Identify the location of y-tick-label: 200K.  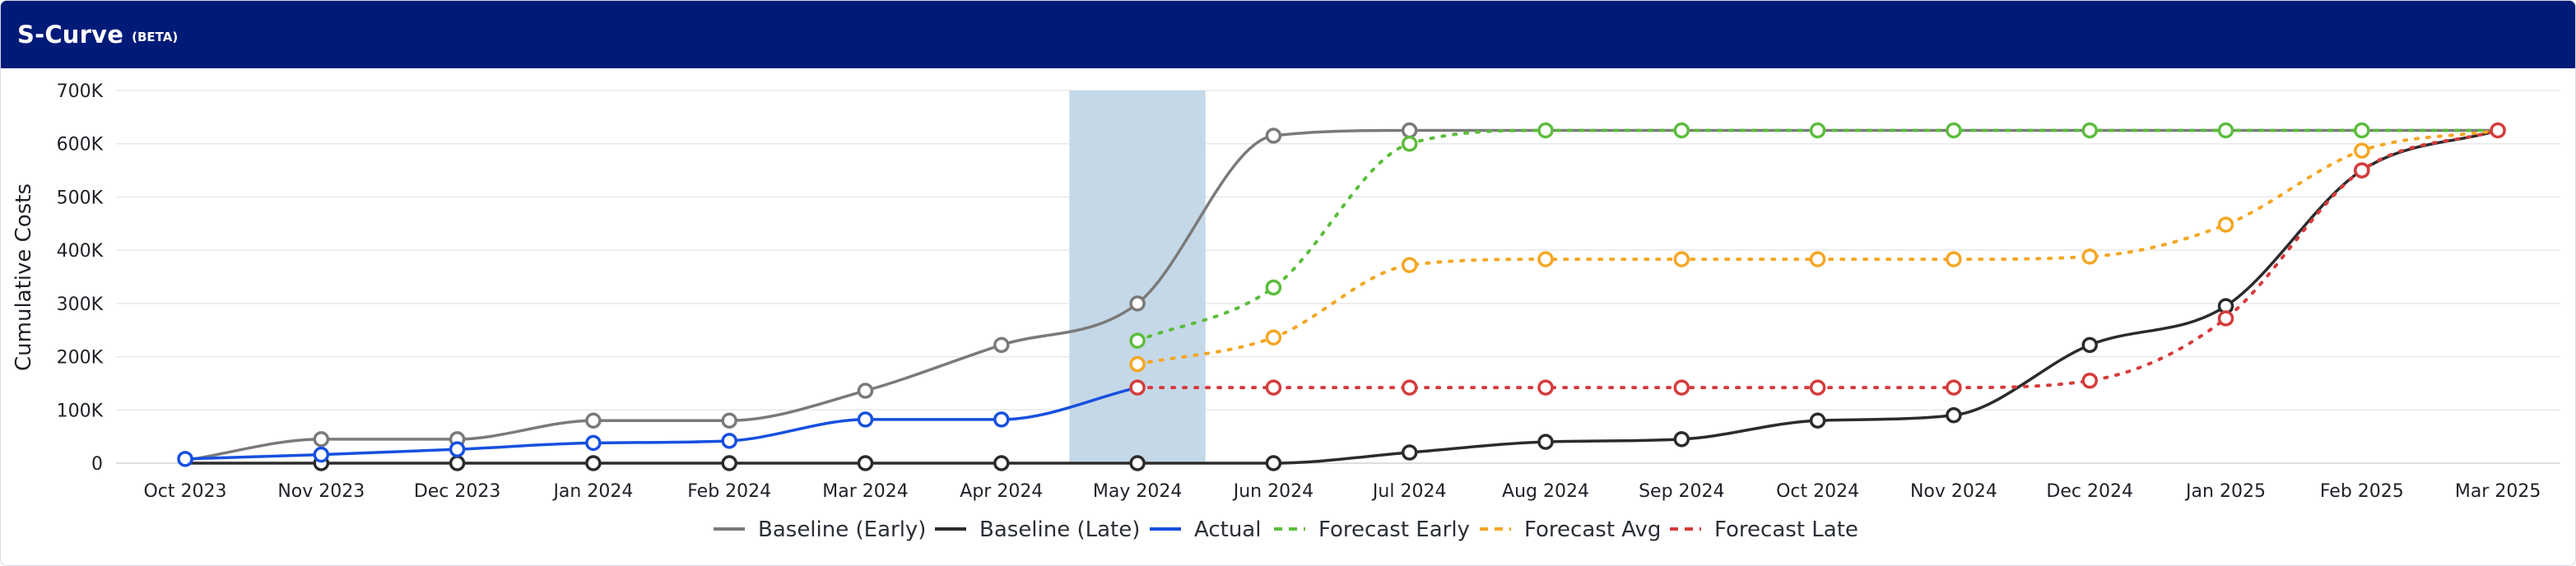
(80, 358).